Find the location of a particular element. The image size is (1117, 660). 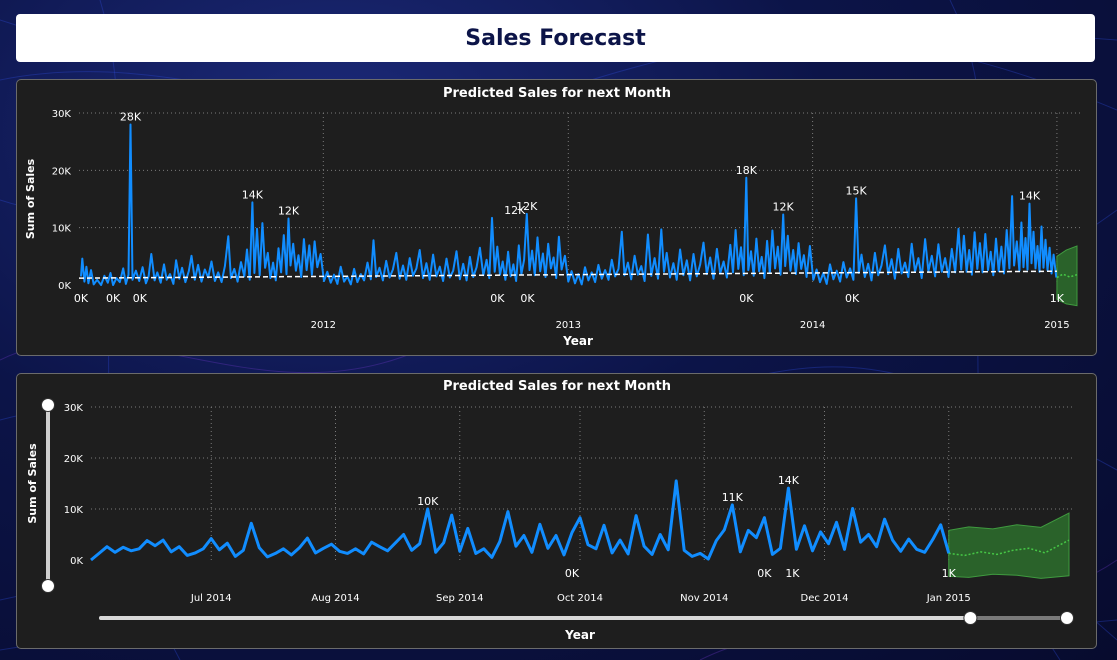

forecast-line is located at coordinates (1009, 548).